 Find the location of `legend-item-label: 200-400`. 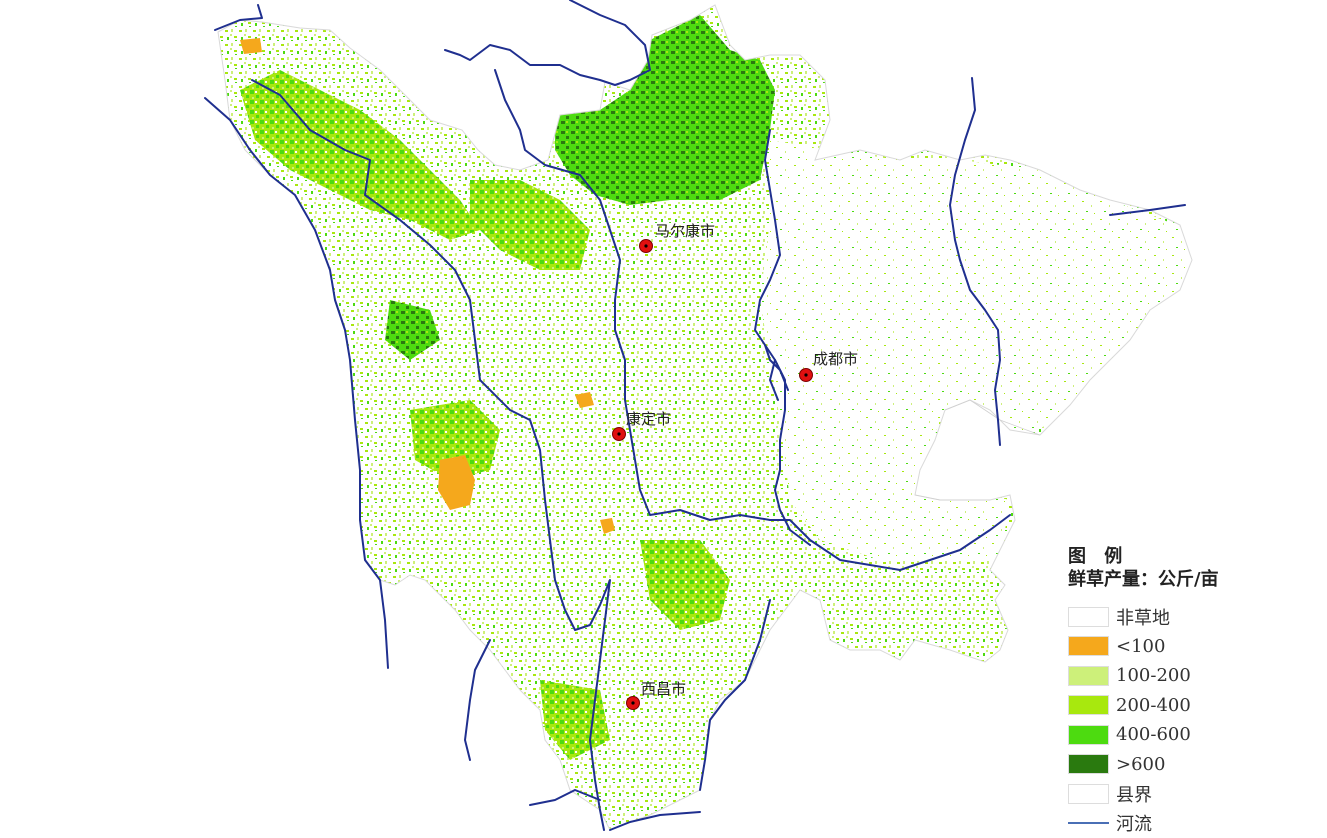

legend-item-label: 200-400 is located at coordinates (1153, 705).